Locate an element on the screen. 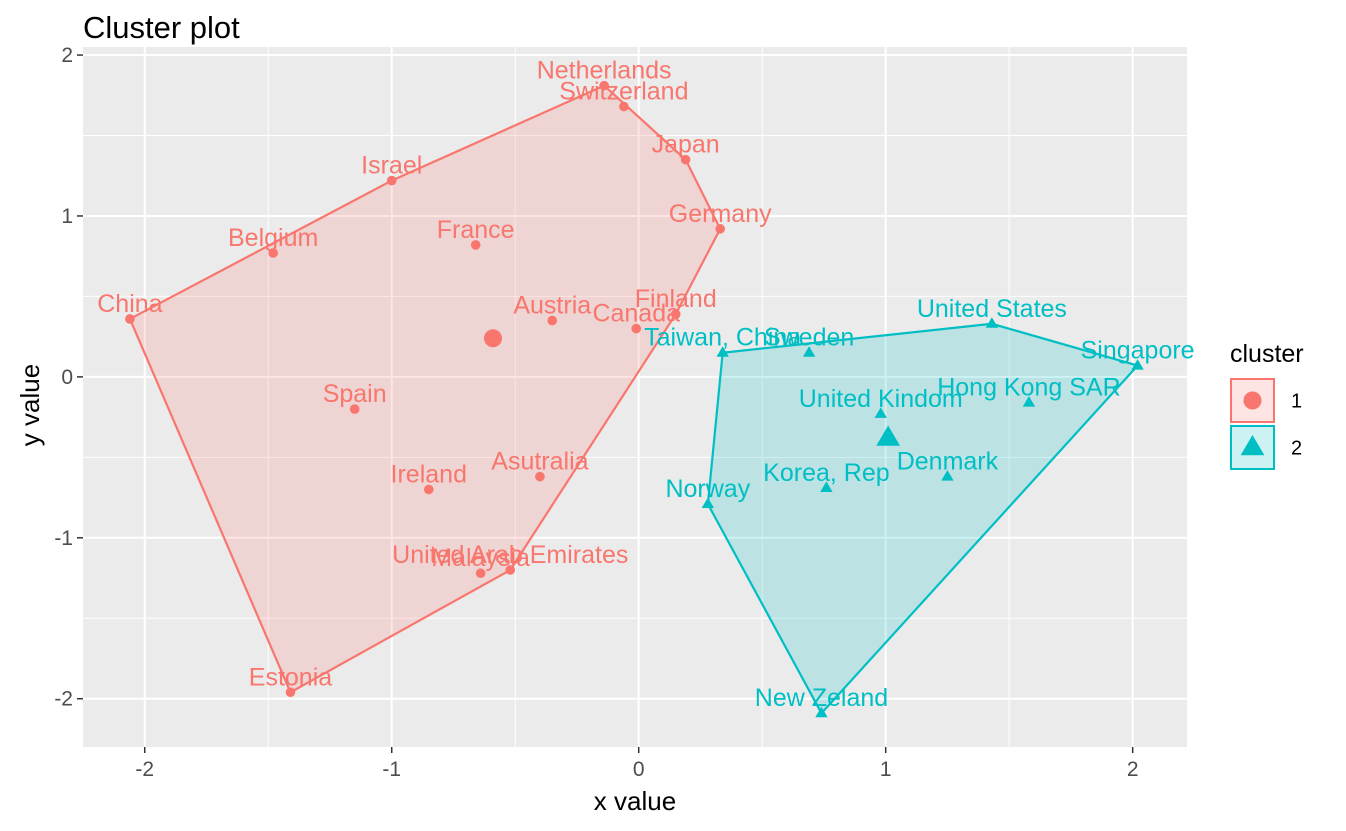  point-label: Germany is located at coordinates (720, 214).